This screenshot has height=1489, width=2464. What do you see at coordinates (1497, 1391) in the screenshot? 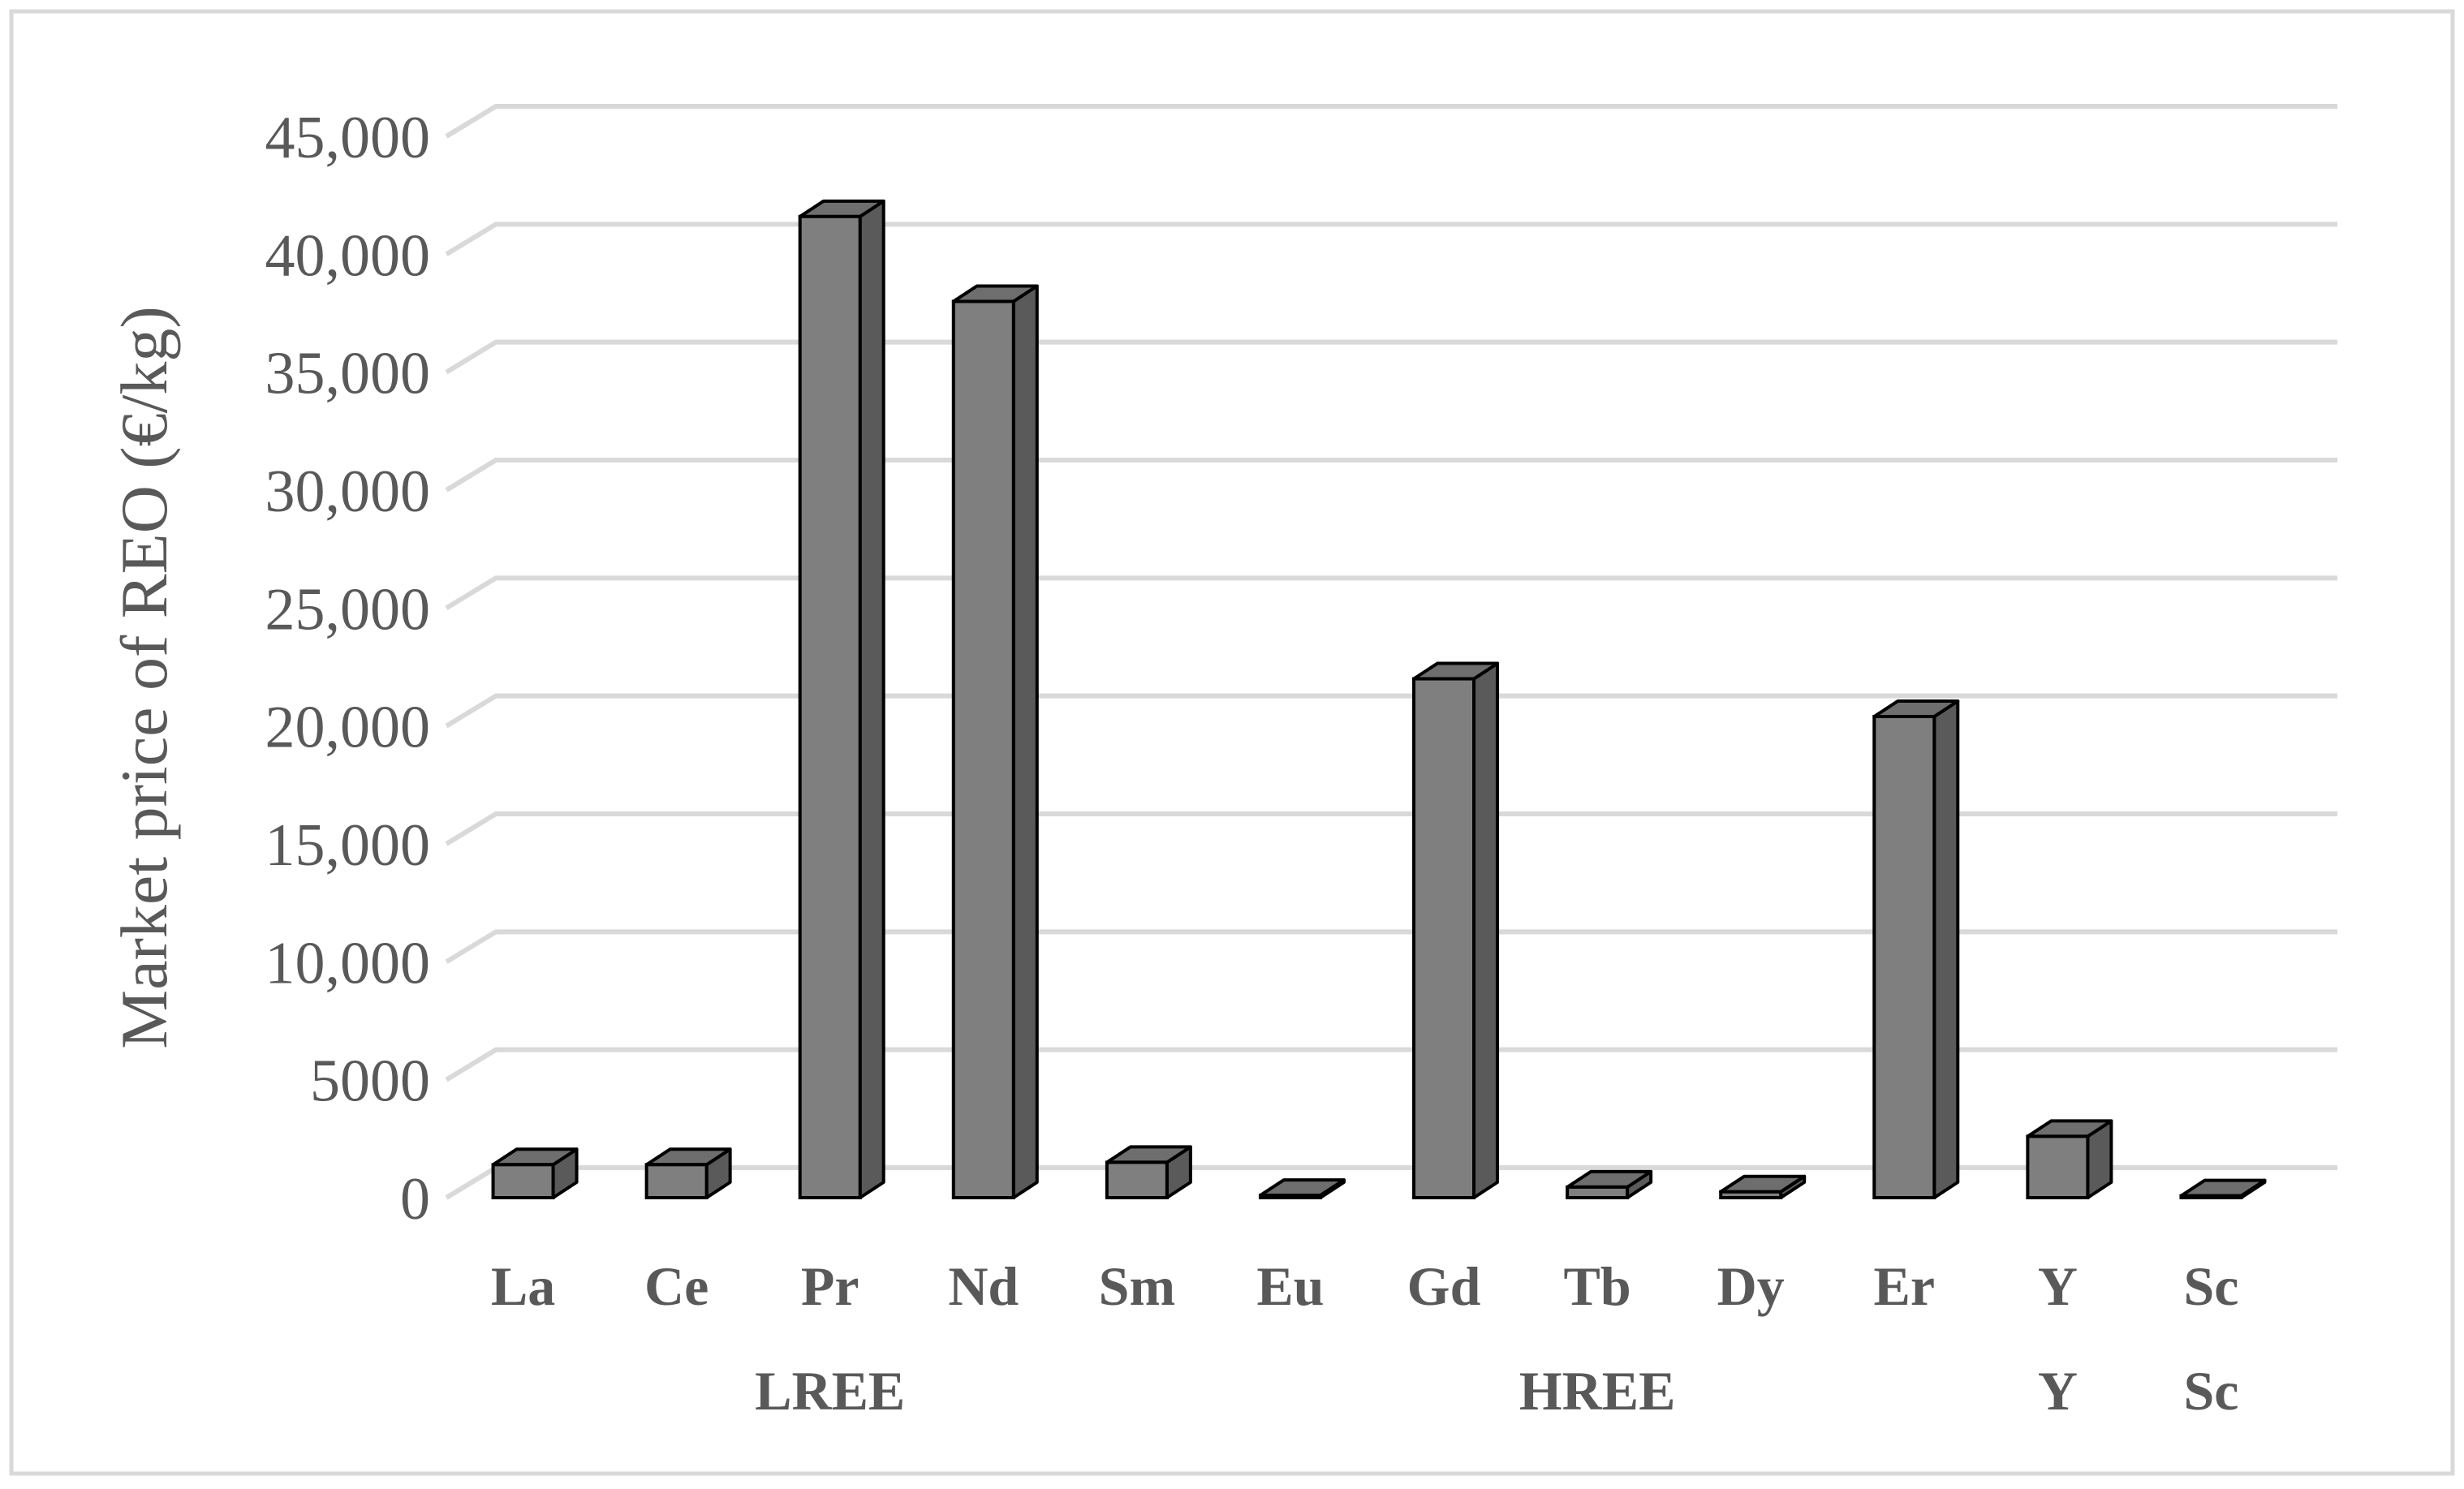
I see `x-axis-group-labels: LREE HREE Y Sc` at bounding box center [1497, 1391].